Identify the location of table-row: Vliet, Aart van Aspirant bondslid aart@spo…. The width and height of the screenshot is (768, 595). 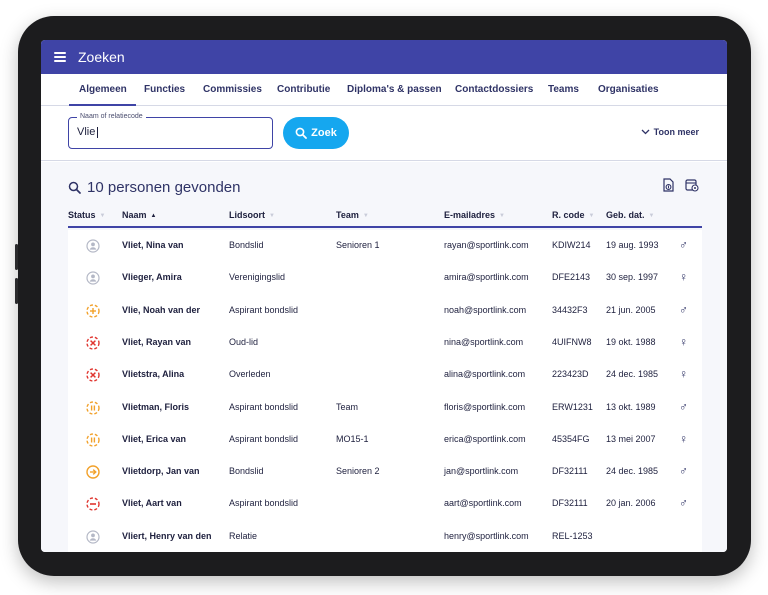
(385, 504).